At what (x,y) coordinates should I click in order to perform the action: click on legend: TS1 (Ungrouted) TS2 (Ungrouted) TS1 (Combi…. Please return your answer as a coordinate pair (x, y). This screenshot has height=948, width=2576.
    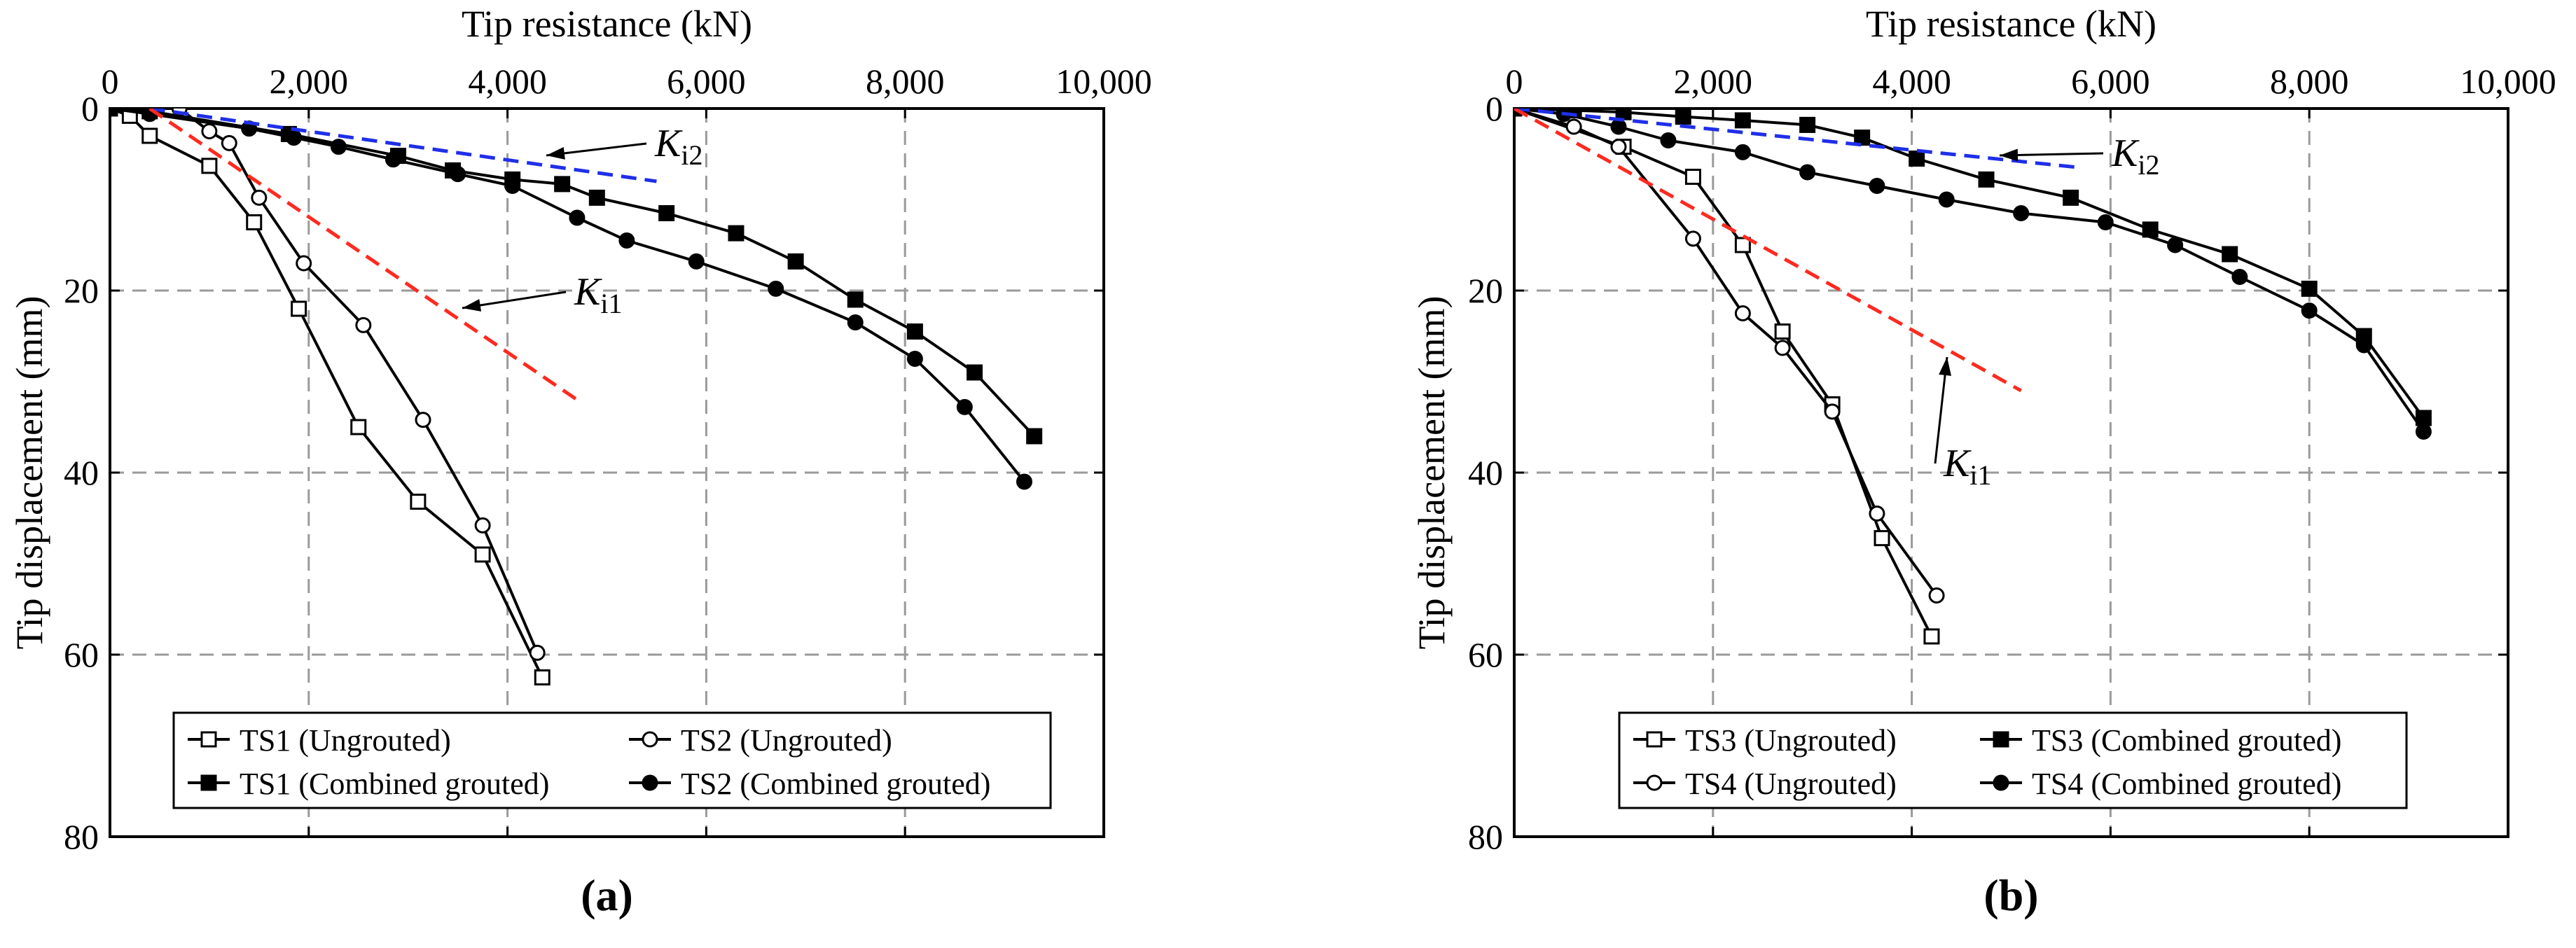
    Looking at the image, I should click on (612, 760).